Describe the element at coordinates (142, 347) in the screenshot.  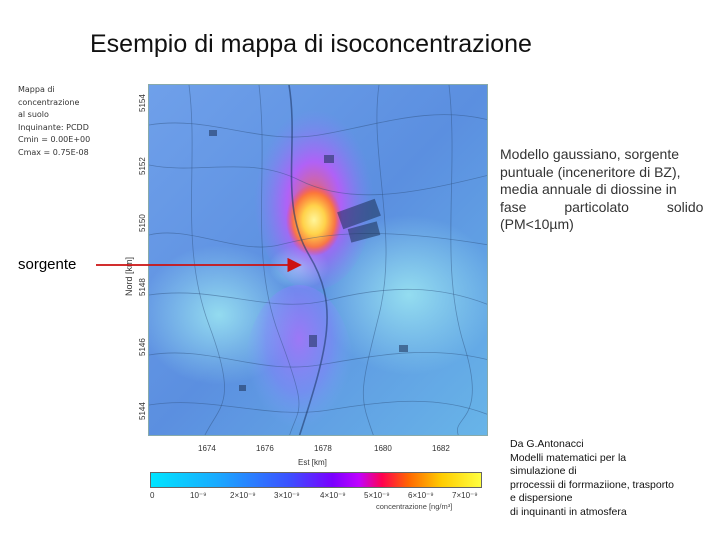
I see `y-tick-label: 5146` at that location.